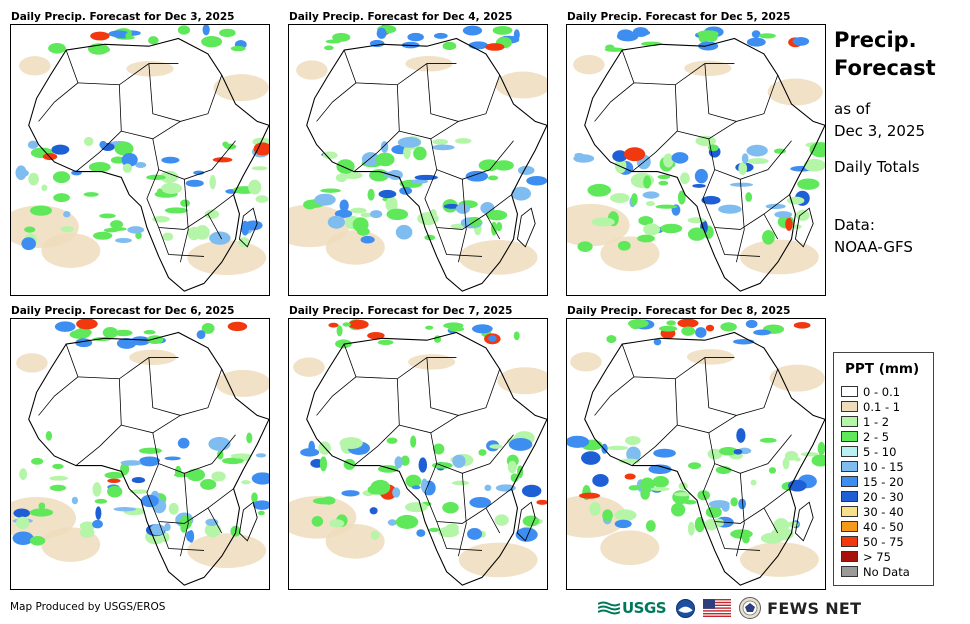 The image size is (970, 624). Describe the element at coordinates (887, 496) in the screenshot. I see `legend-item: 20 - 30` at that location.